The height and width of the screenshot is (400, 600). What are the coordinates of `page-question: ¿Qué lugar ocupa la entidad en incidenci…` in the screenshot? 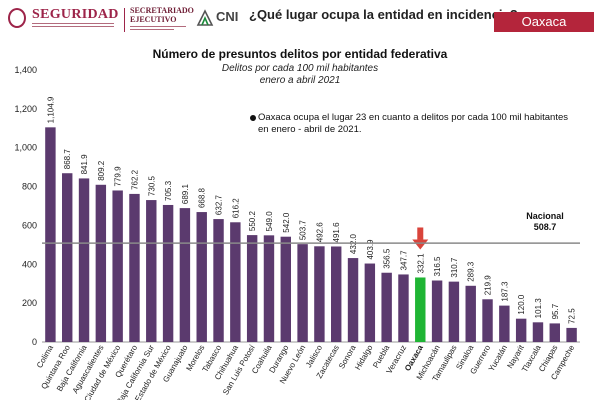 It's located at (383, 14).